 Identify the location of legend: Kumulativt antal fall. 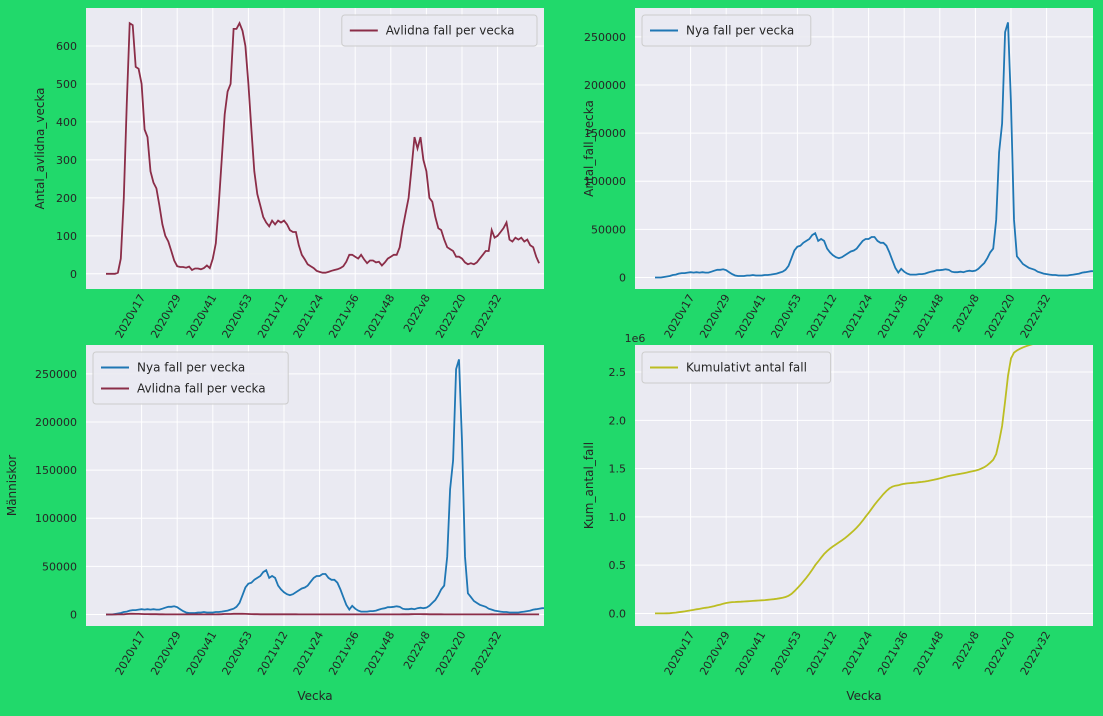
(736, 367).